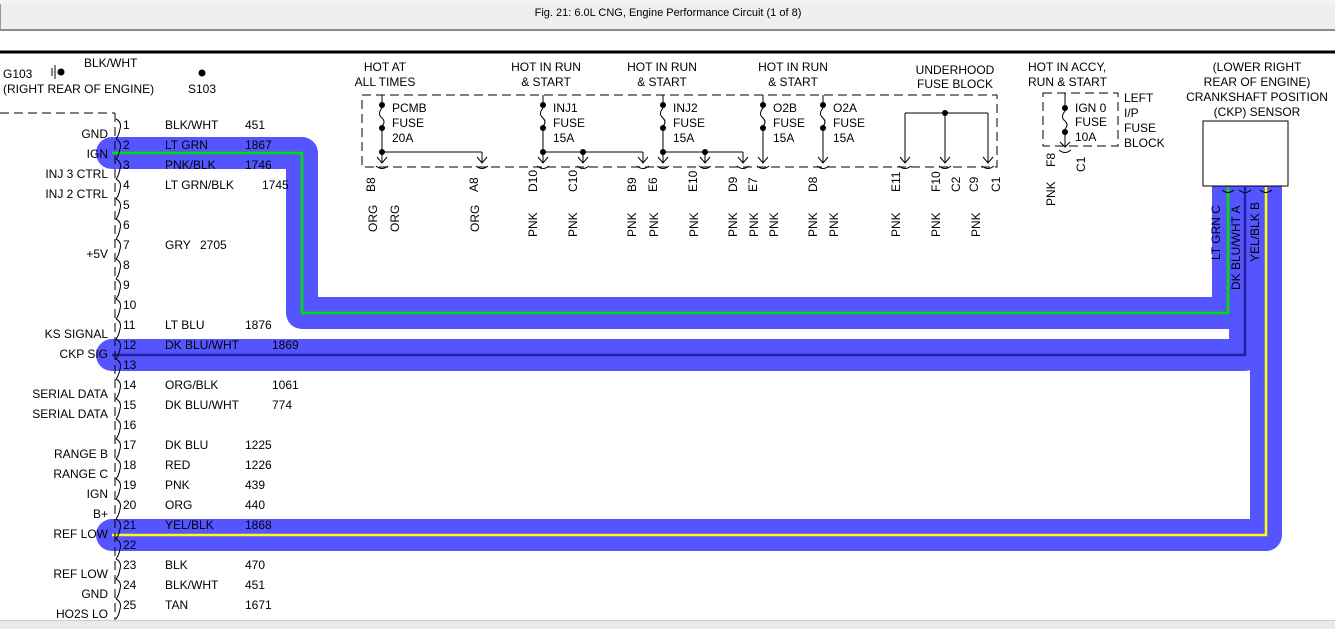 This screenshot has height=629, width=1335. Describe the element at coordinates (186, 445) in the screenshot. I see `wire-color-label: DK BLU` at that location.